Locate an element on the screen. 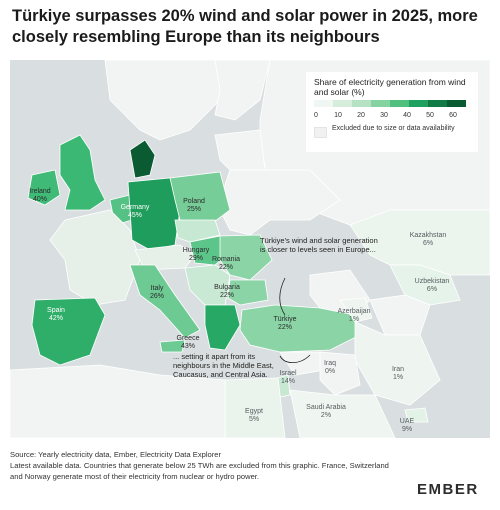  country-shape-azerbaijan is located at coordinates (356, 310).